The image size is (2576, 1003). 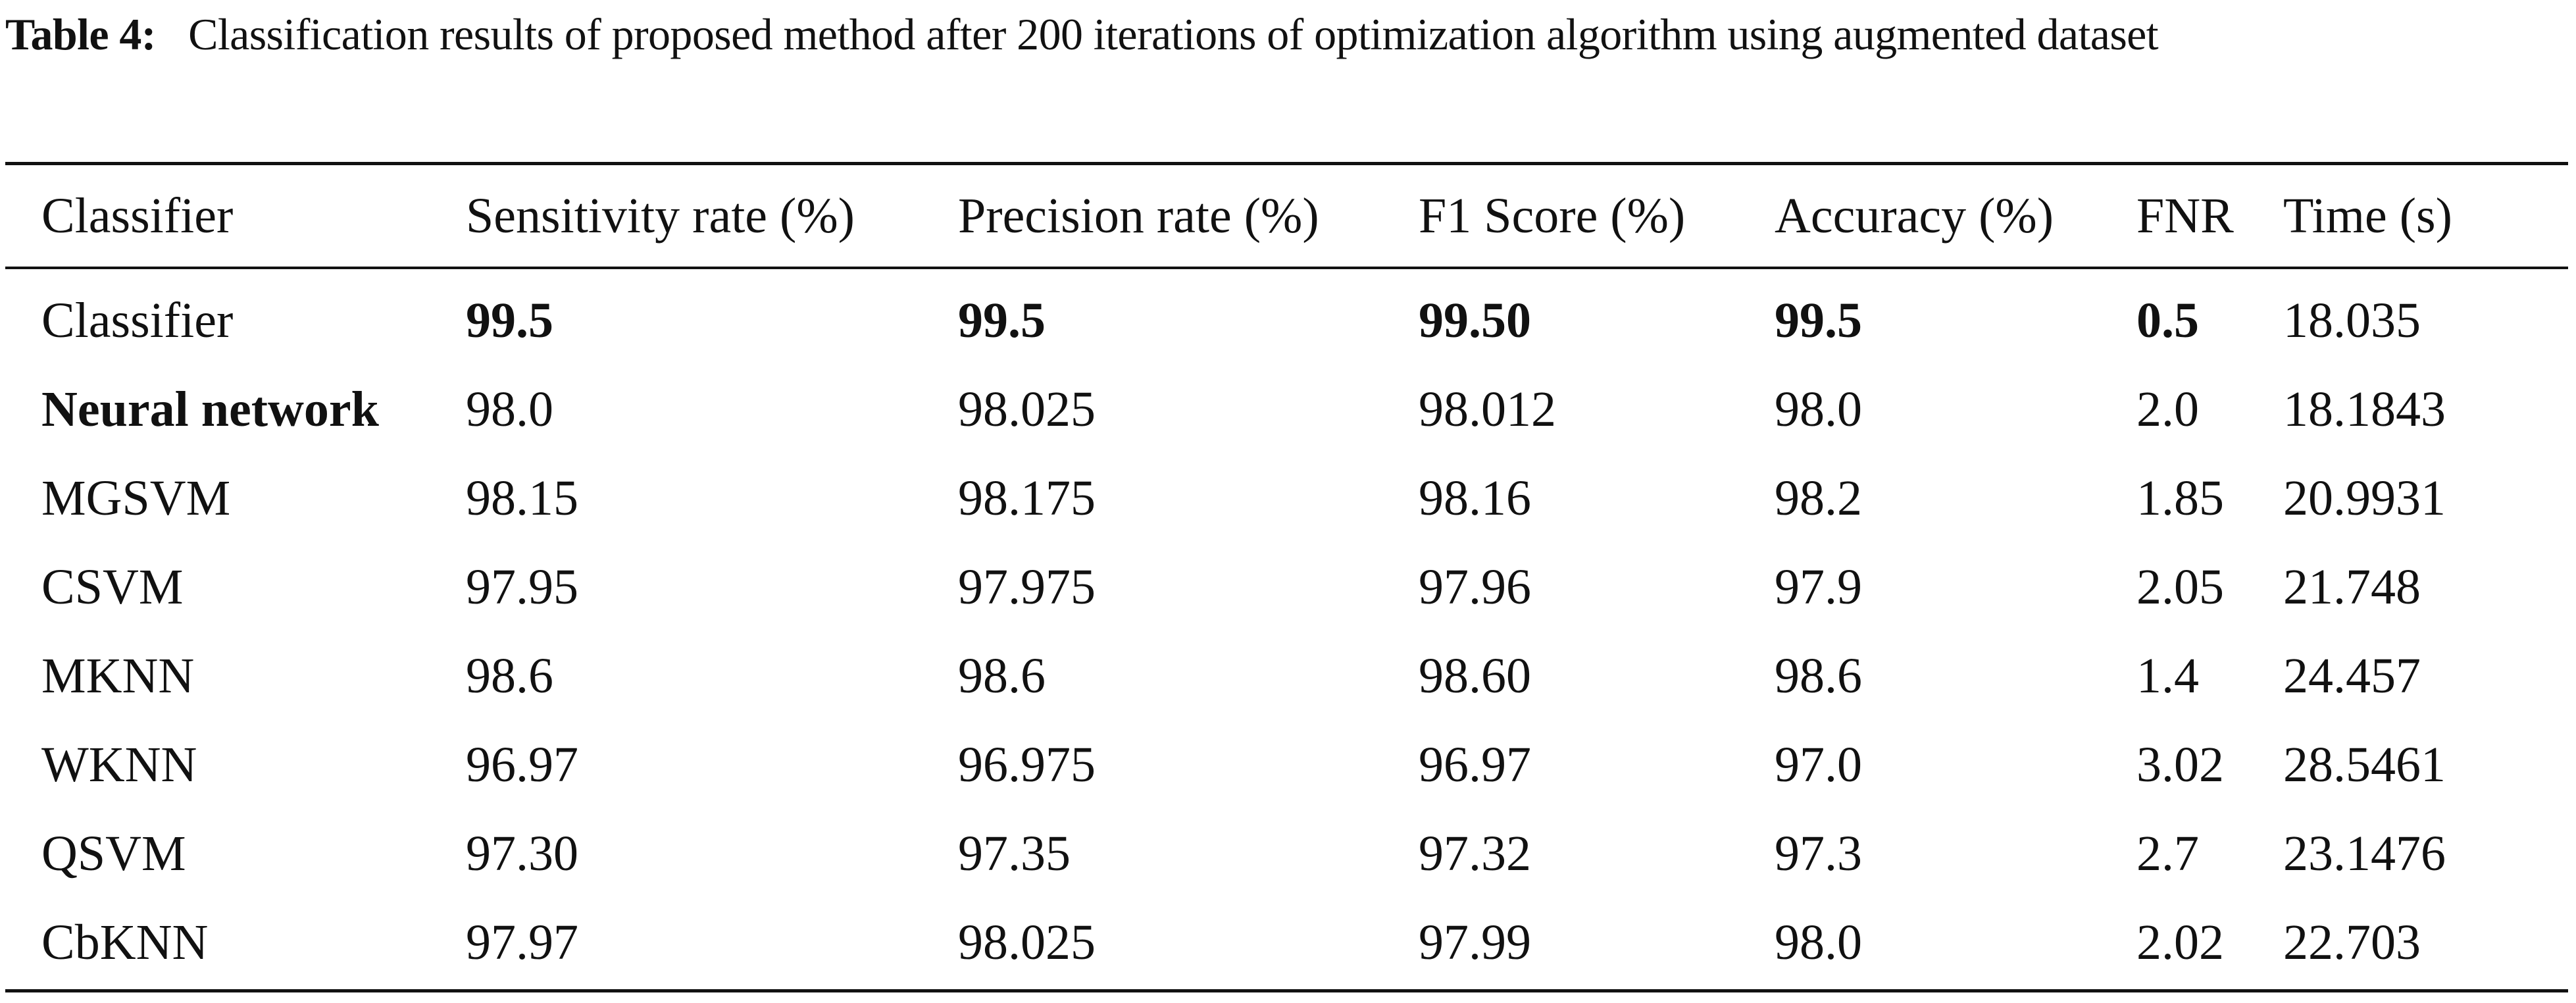 What do you see at coordinates (1002, 676) in the screenshot?
I see `cell-precision: 98.6` at bounding box center [1002, 676].